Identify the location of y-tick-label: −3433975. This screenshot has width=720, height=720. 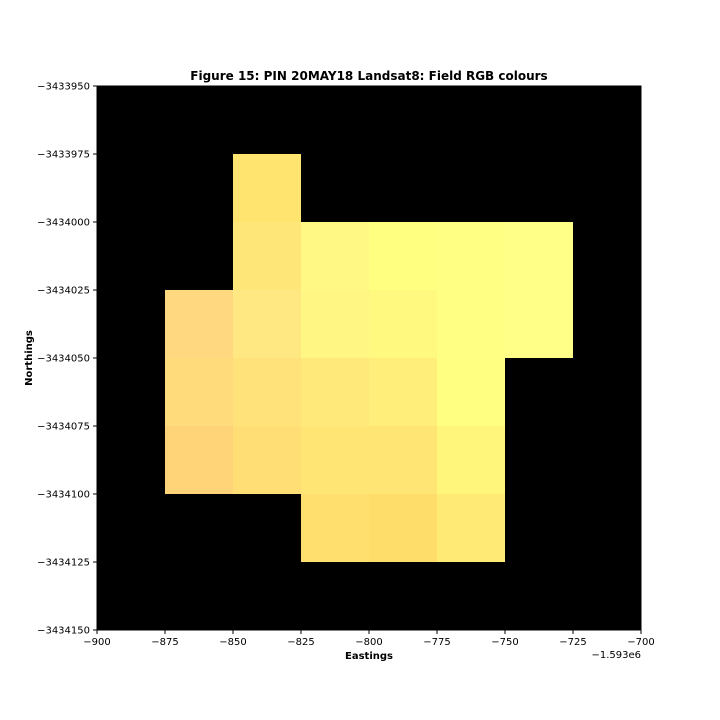
(63, 155).